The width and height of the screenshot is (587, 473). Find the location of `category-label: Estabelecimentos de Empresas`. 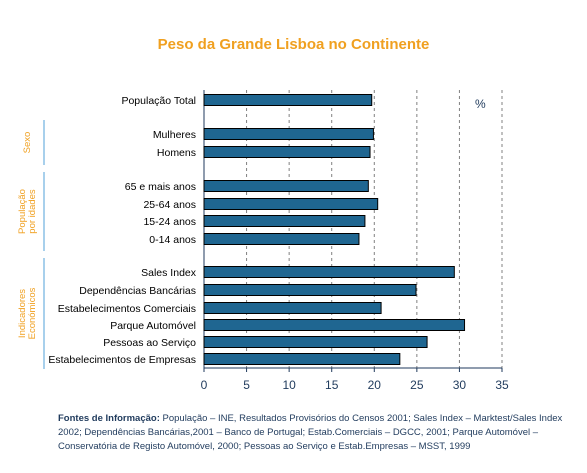

category-label: Estabelecimentos de Empresas is located at coordinates (122, 360).